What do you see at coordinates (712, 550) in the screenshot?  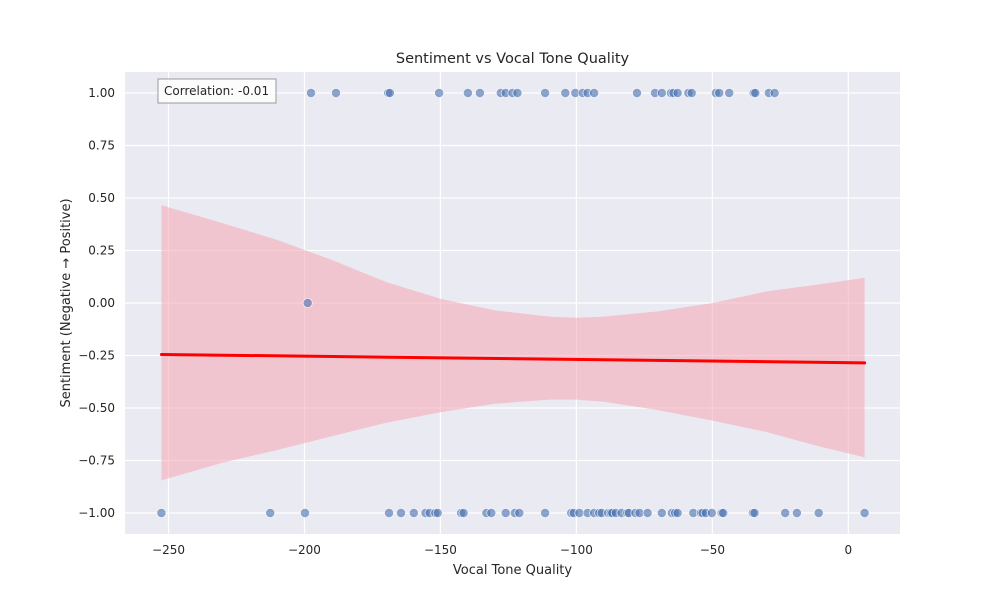 I see `x-tick-label: −50` at bounding box center [712, 550].